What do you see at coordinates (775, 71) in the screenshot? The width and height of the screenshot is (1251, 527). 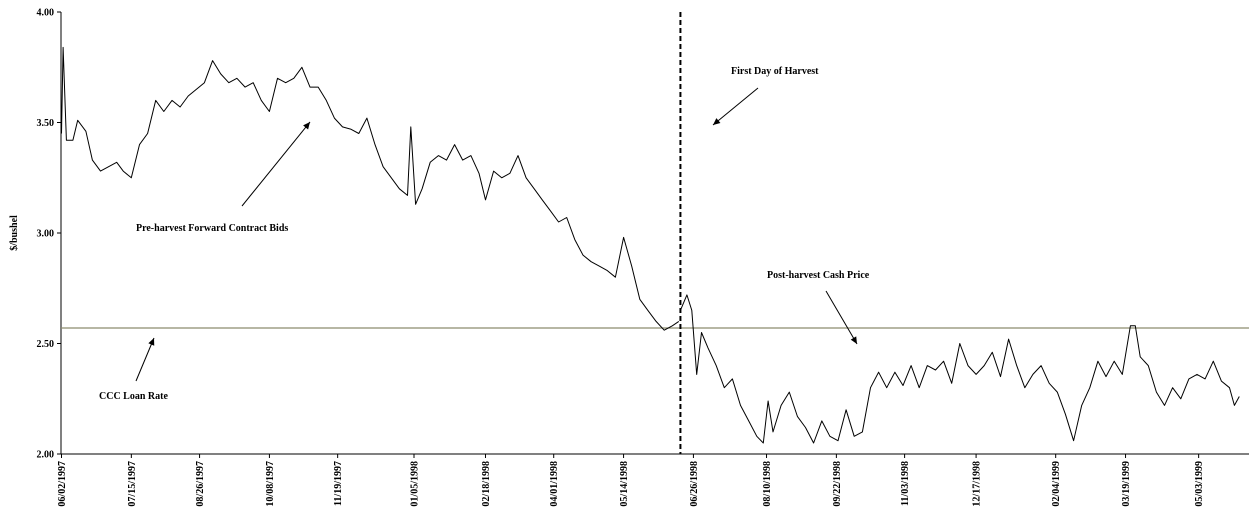 I see `annotation-harvest: First Day of Harvest` at bounding box center [775, 71].